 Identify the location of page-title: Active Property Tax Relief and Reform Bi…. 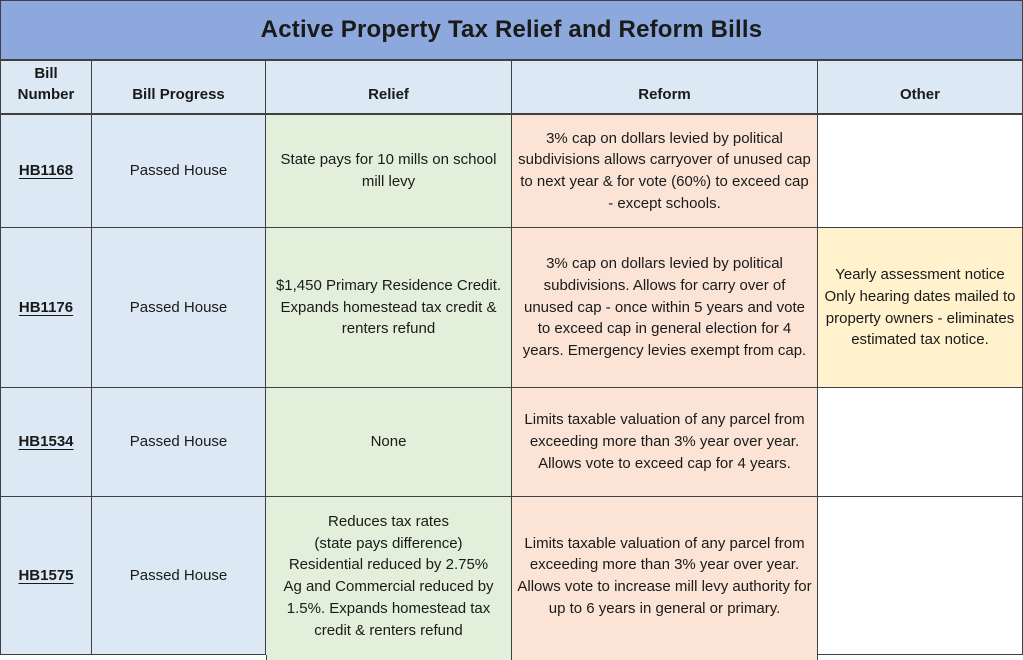
(511, 29).